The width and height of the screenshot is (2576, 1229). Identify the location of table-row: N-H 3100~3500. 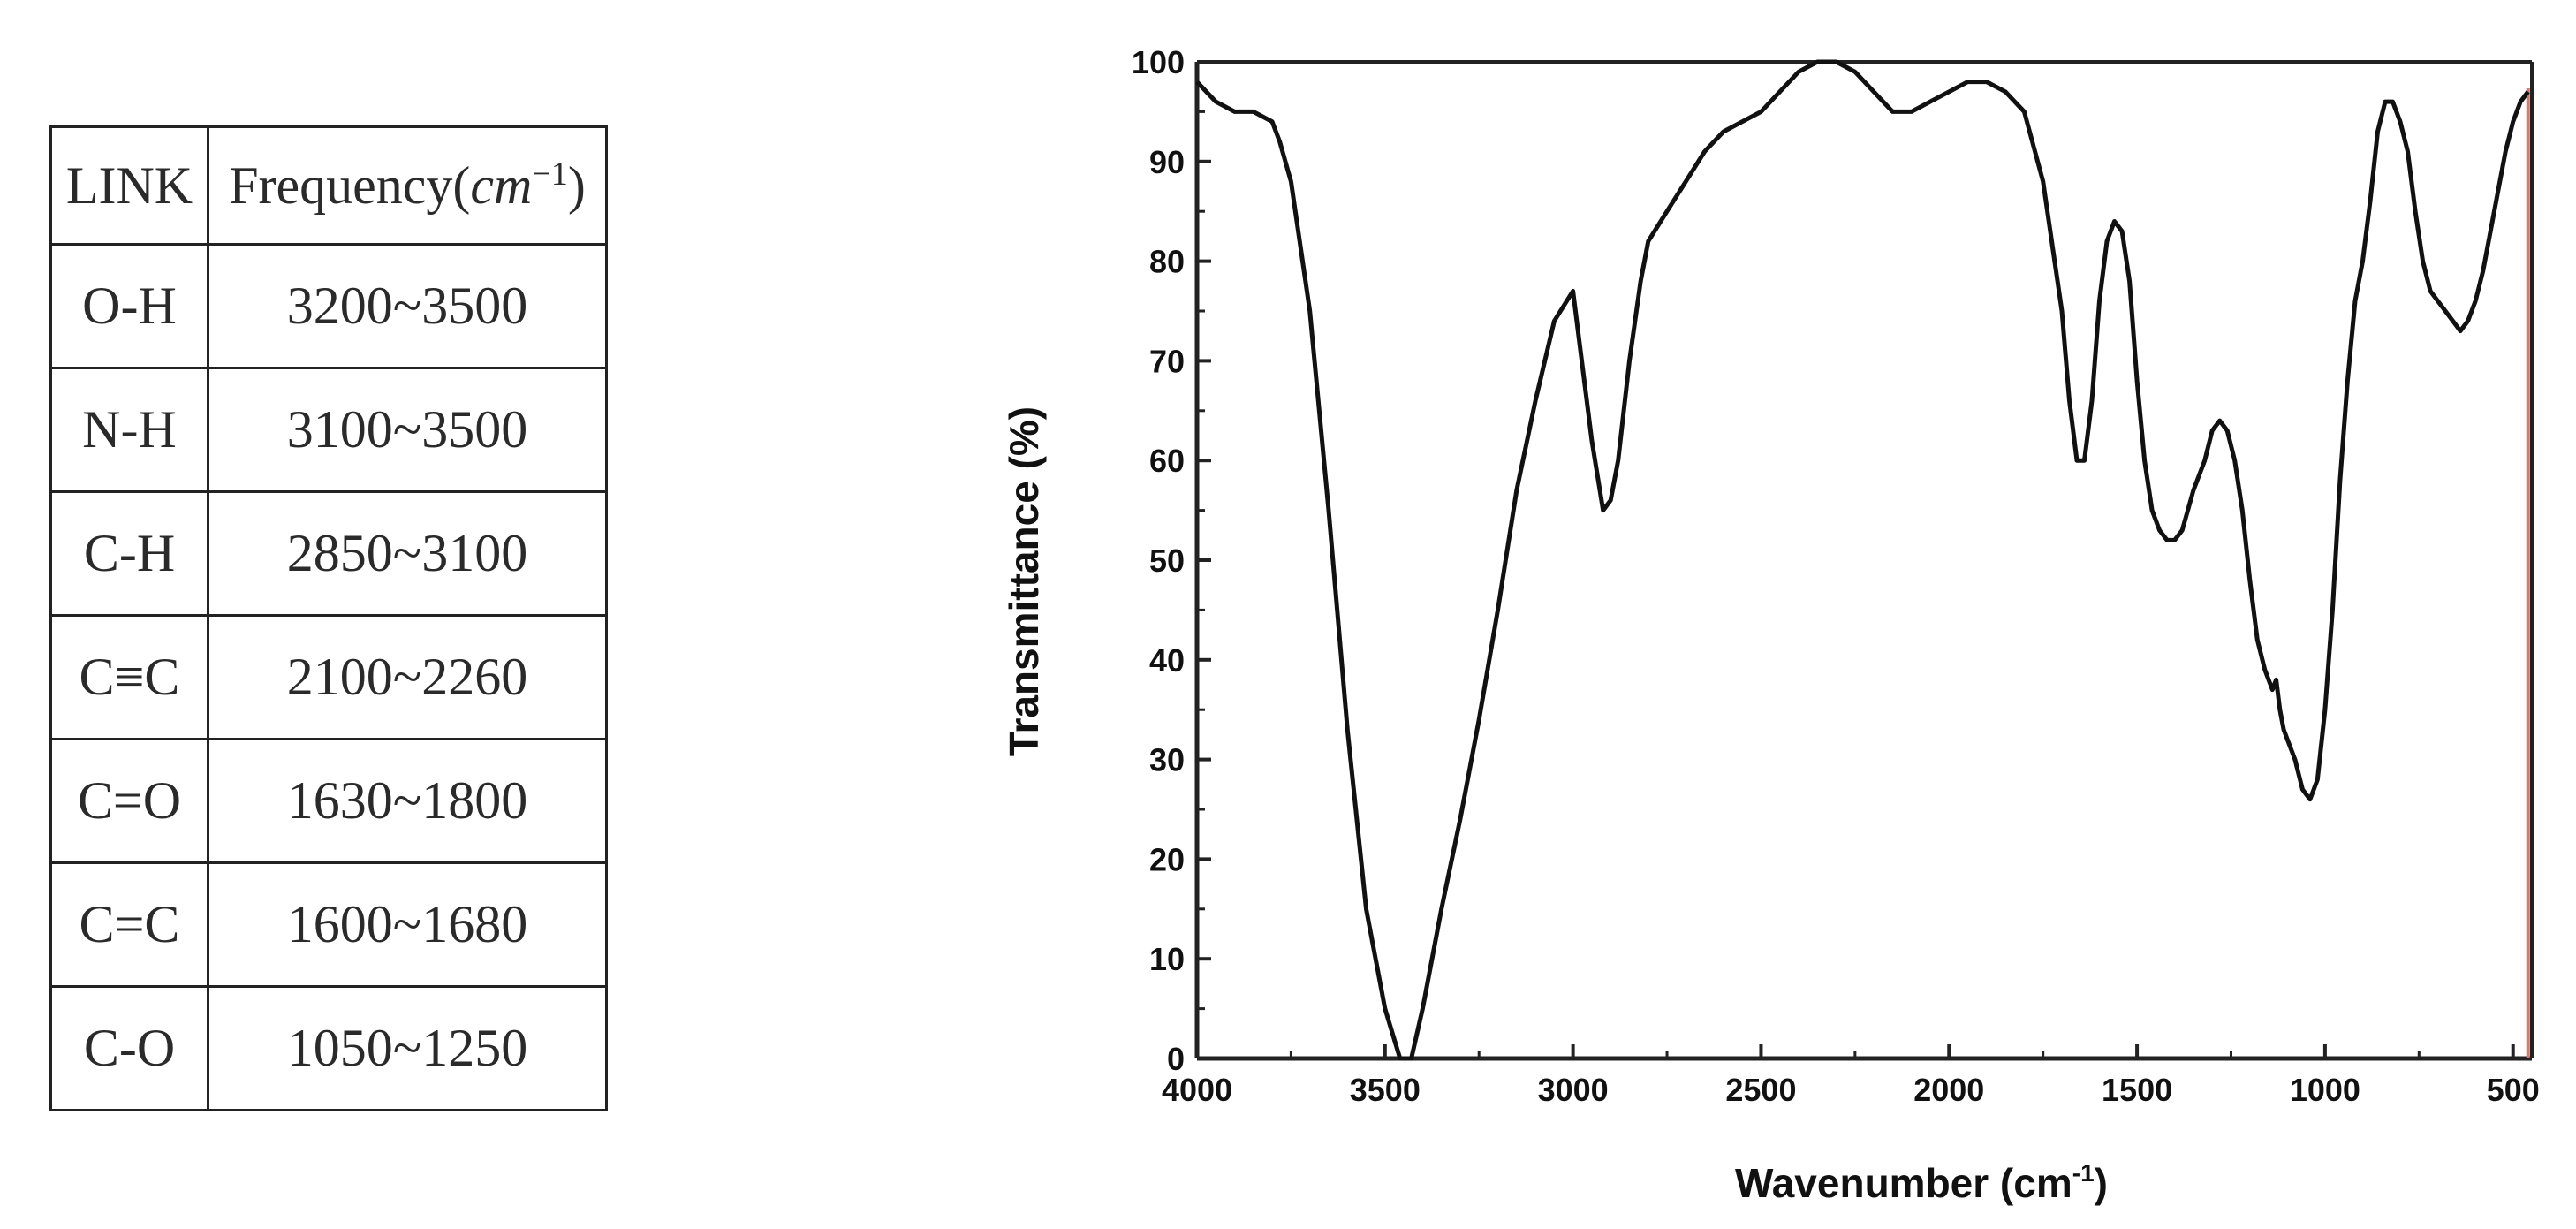
(329, 430).